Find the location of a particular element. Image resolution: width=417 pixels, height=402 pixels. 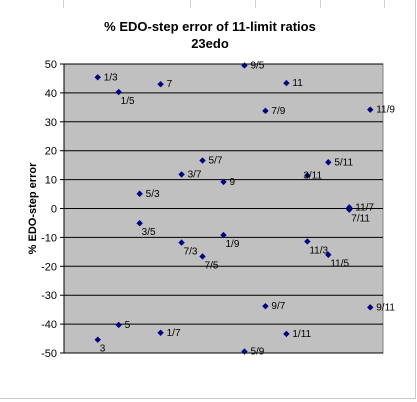

y-tick-label: -10 is located at coordinates (49, 238).